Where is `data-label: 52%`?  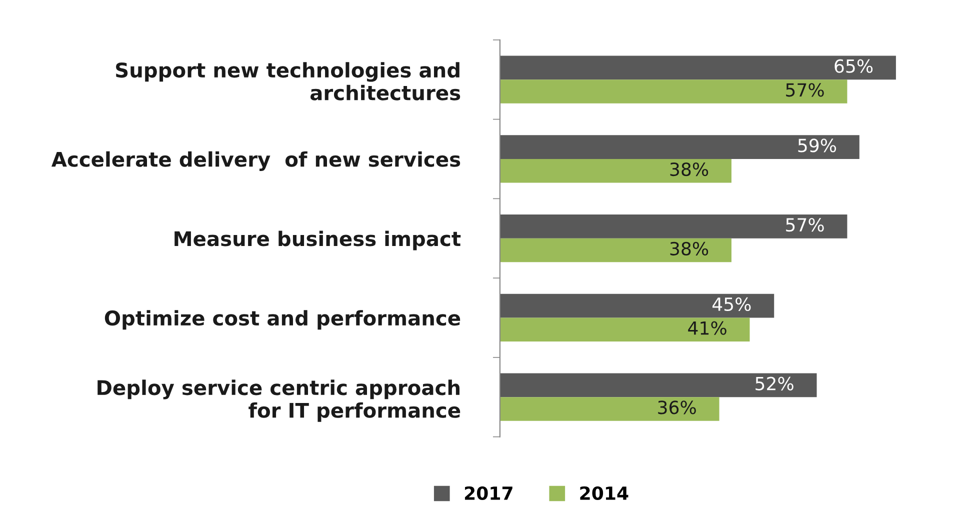
data-label: 52% is located at coordinates (775, 383).